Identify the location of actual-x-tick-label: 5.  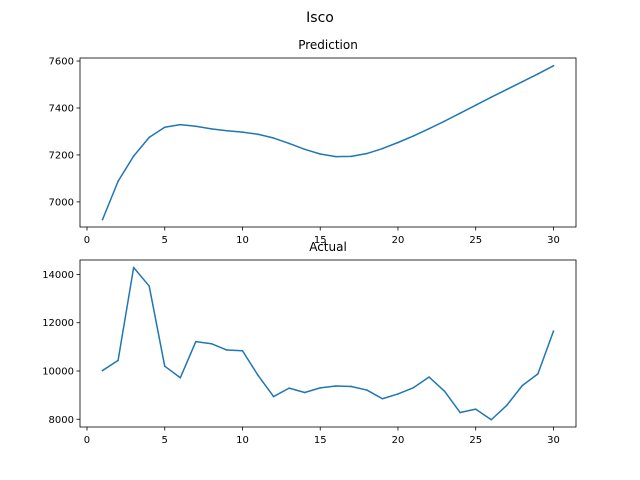
(165, 440).